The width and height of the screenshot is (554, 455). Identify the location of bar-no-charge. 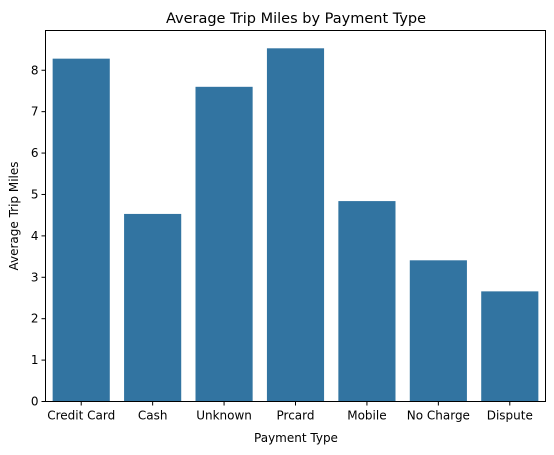
(438, 331).